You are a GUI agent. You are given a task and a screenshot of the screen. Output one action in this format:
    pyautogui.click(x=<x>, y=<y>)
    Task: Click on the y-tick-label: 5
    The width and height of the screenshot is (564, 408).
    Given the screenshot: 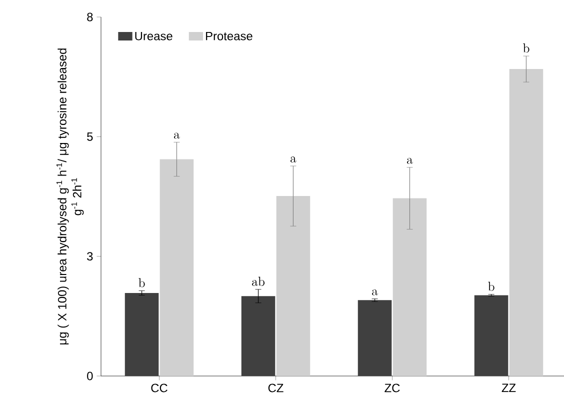 What is the action you would take?
    pyautogui.click(x=90, y=136)
    